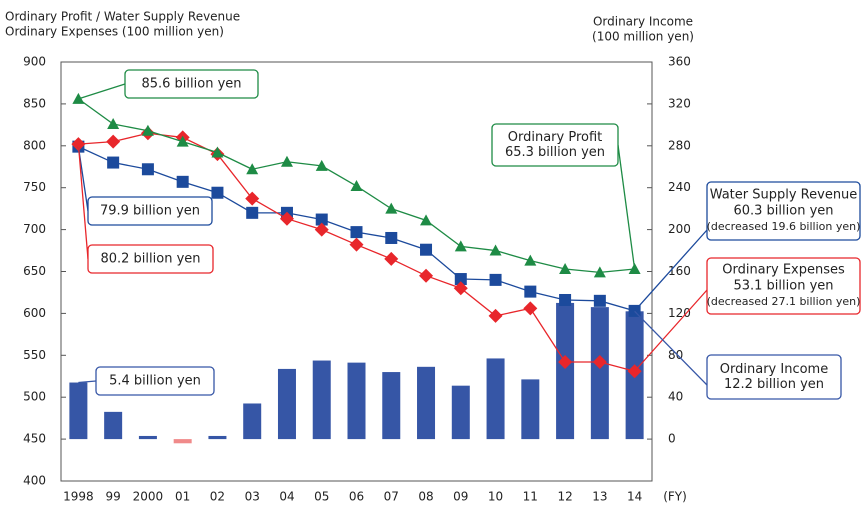  I want to click on annotation-text: 60.3 billion yen, so click(783, 211).